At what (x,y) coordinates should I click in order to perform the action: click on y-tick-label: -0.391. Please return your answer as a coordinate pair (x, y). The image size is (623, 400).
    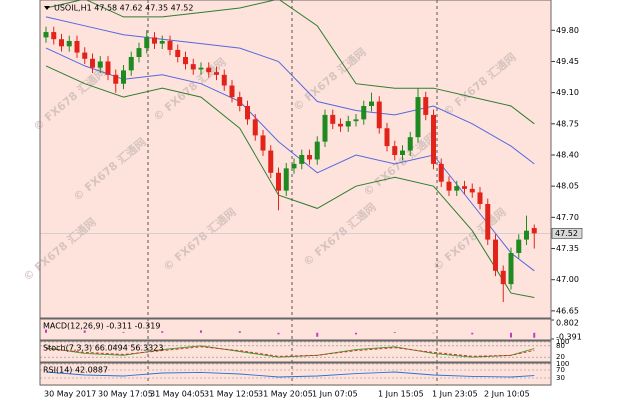
    Looking at the image, I should click on (569, 337).